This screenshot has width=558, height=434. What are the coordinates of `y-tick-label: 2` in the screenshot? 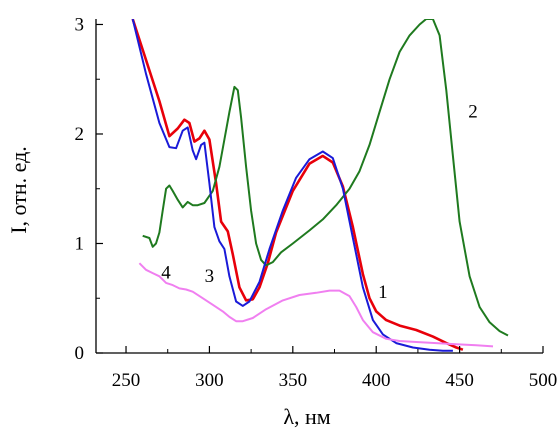 It's located at (80, 134).